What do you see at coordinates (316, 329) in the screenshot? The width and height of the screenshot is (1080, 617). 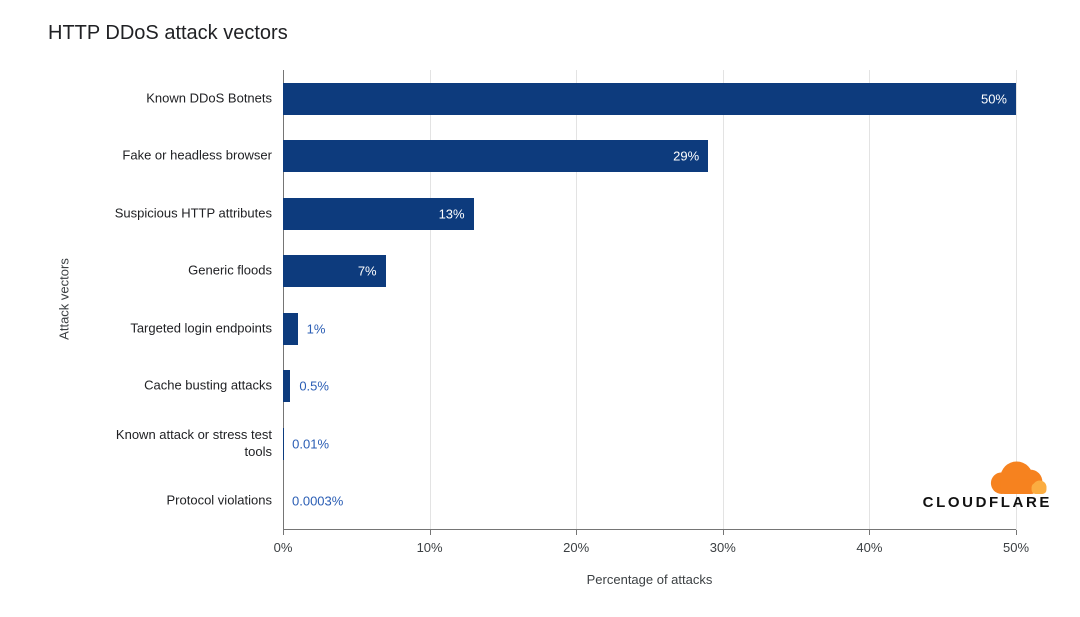 I see `value-label: 1%` at bounding box center [316, 329].